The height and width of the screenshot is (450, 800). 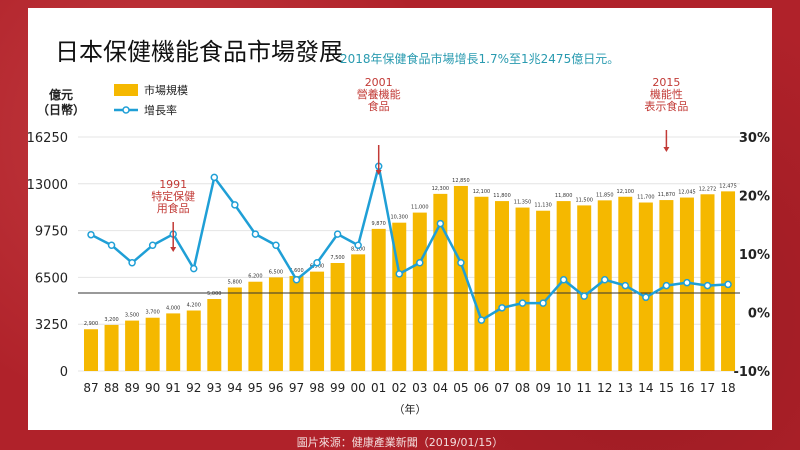 I want to click on legend-label: 市場規模, so click(x=166, y=90).